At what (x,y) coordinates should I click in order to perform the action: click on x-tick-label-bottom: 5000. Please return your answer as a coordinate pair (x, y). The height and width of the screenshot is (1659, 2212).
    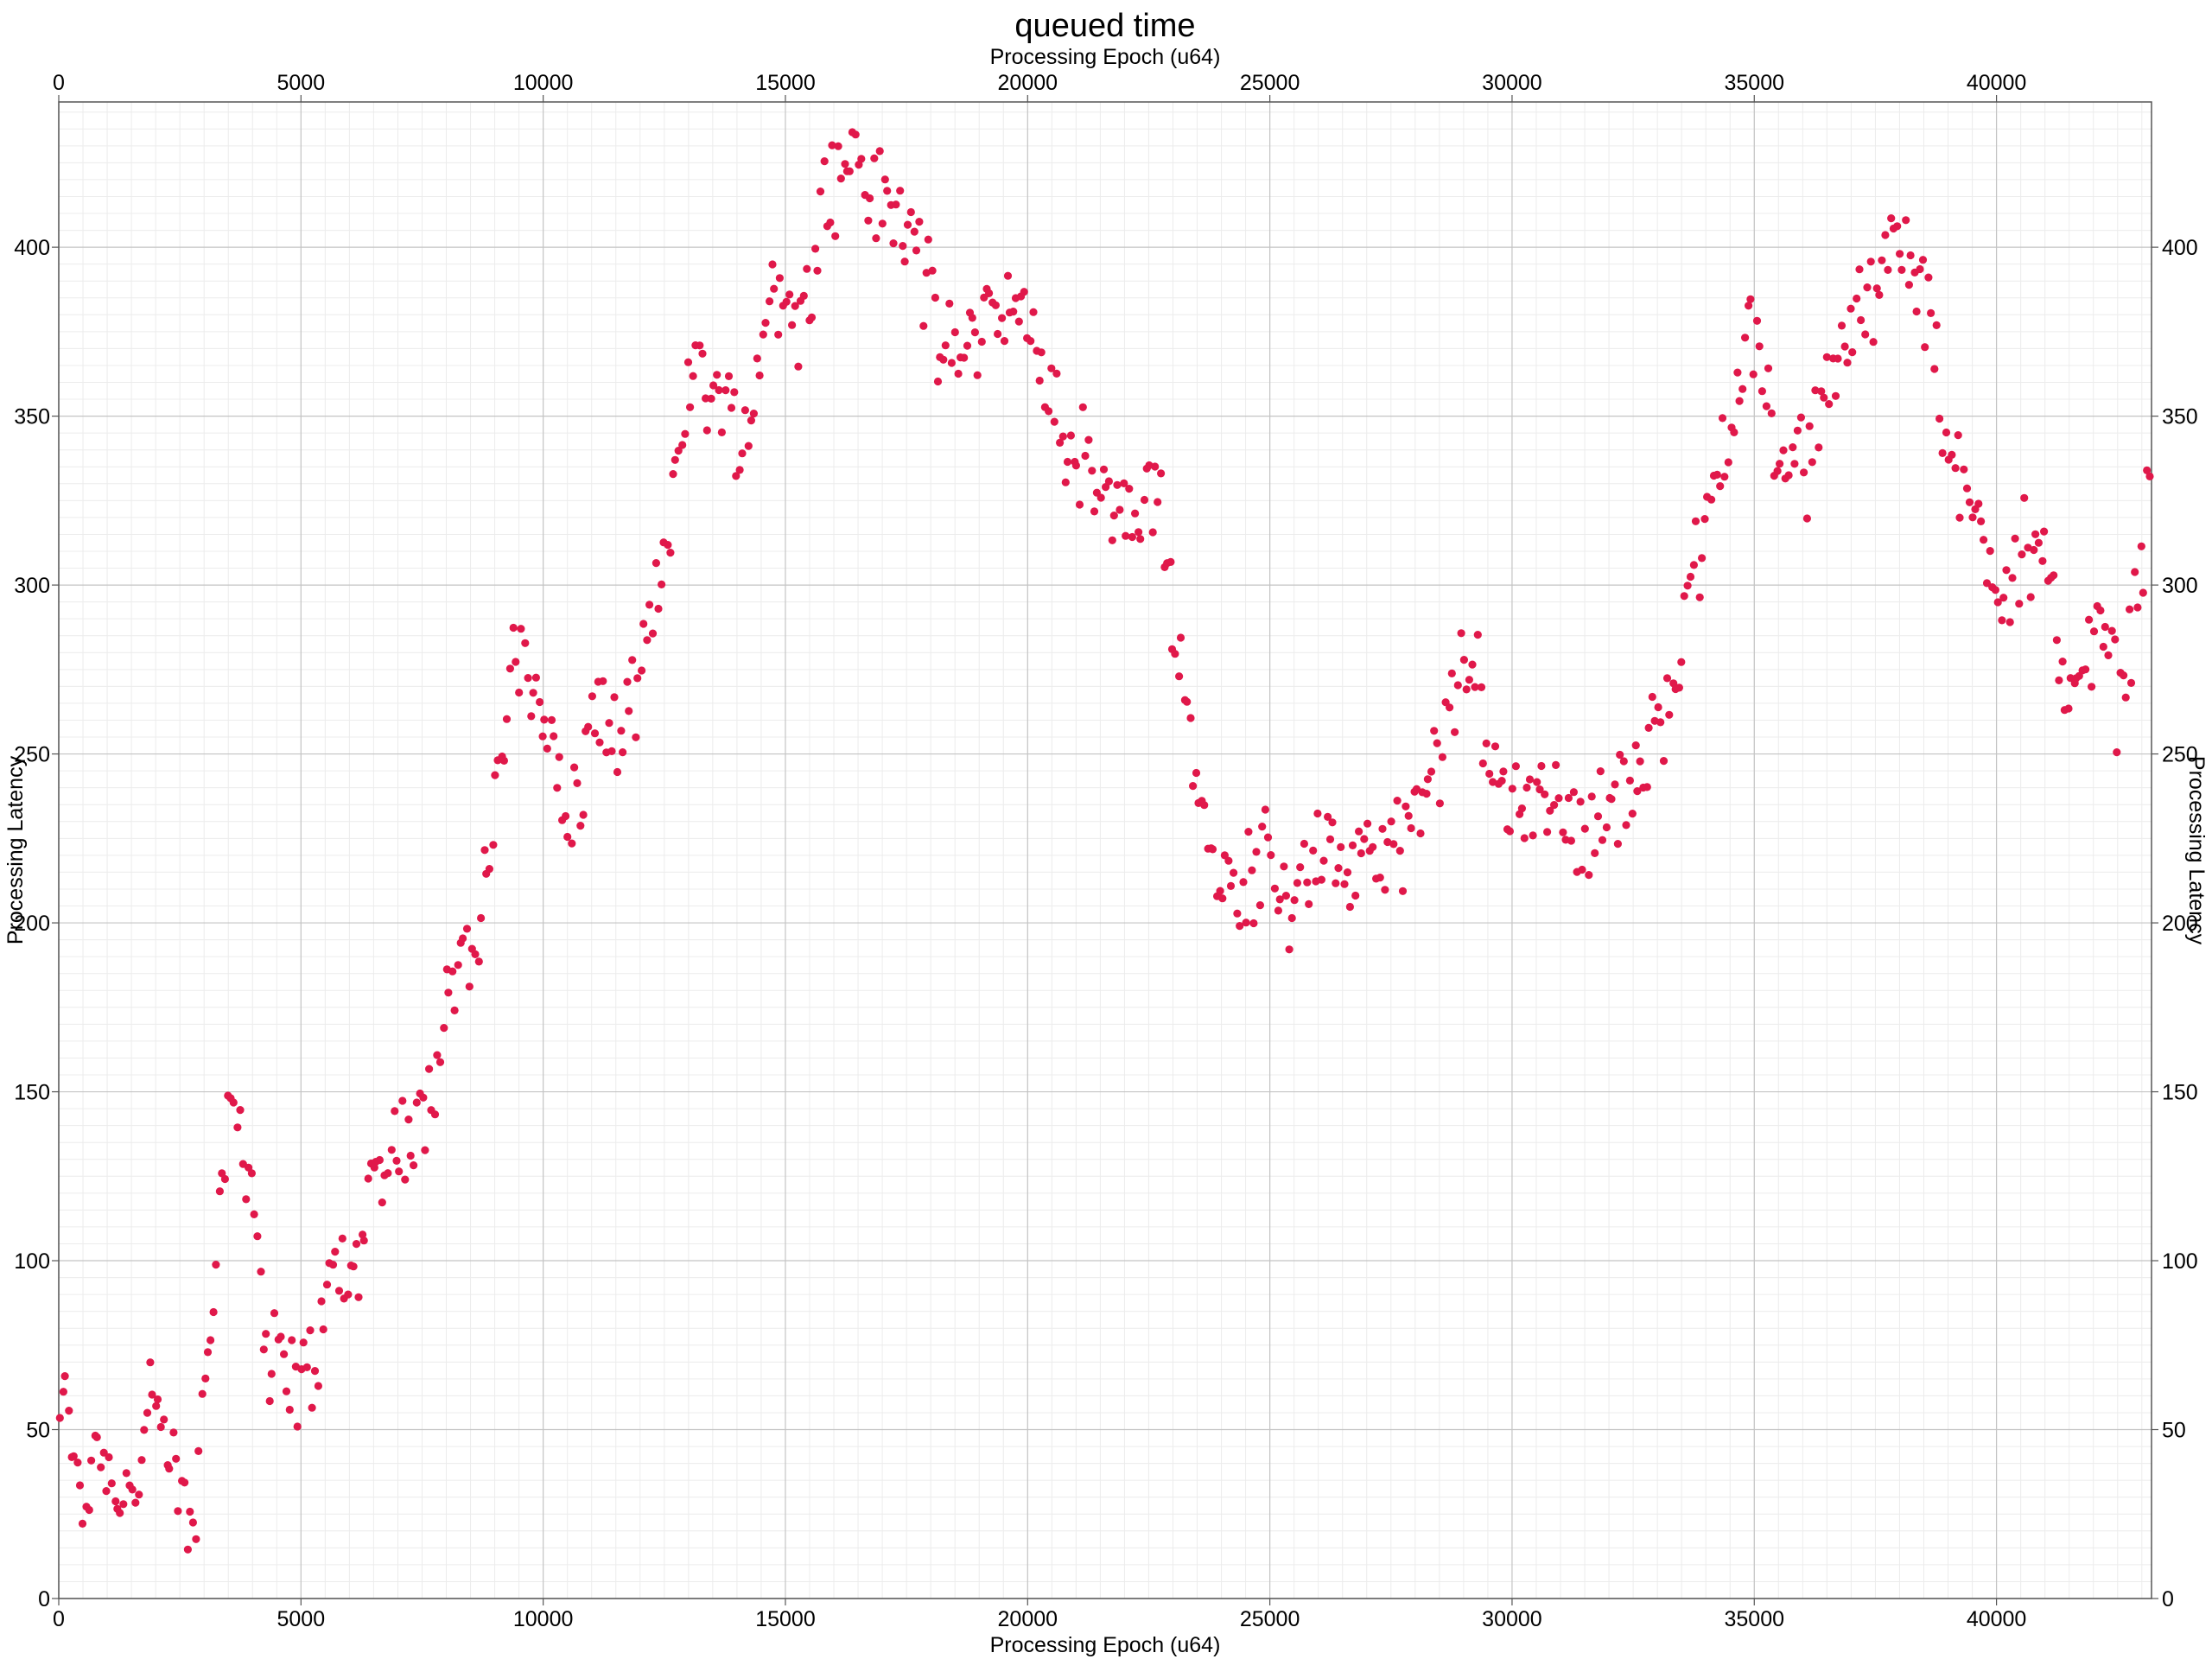
    Looking at the image, I should click on (301, 1619).